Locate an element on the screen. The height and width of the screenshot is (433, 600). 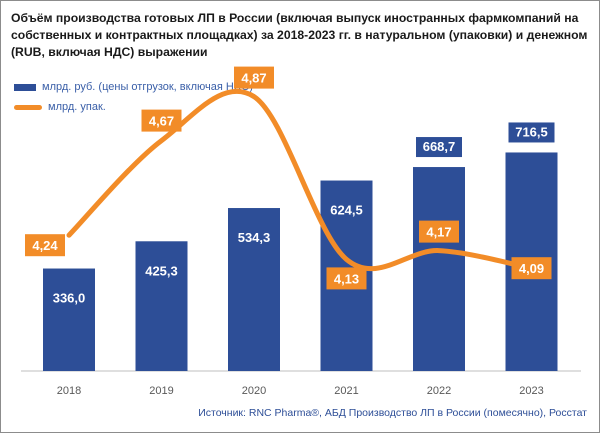
line-label-box-2020 is located at coordinates (254, 77).